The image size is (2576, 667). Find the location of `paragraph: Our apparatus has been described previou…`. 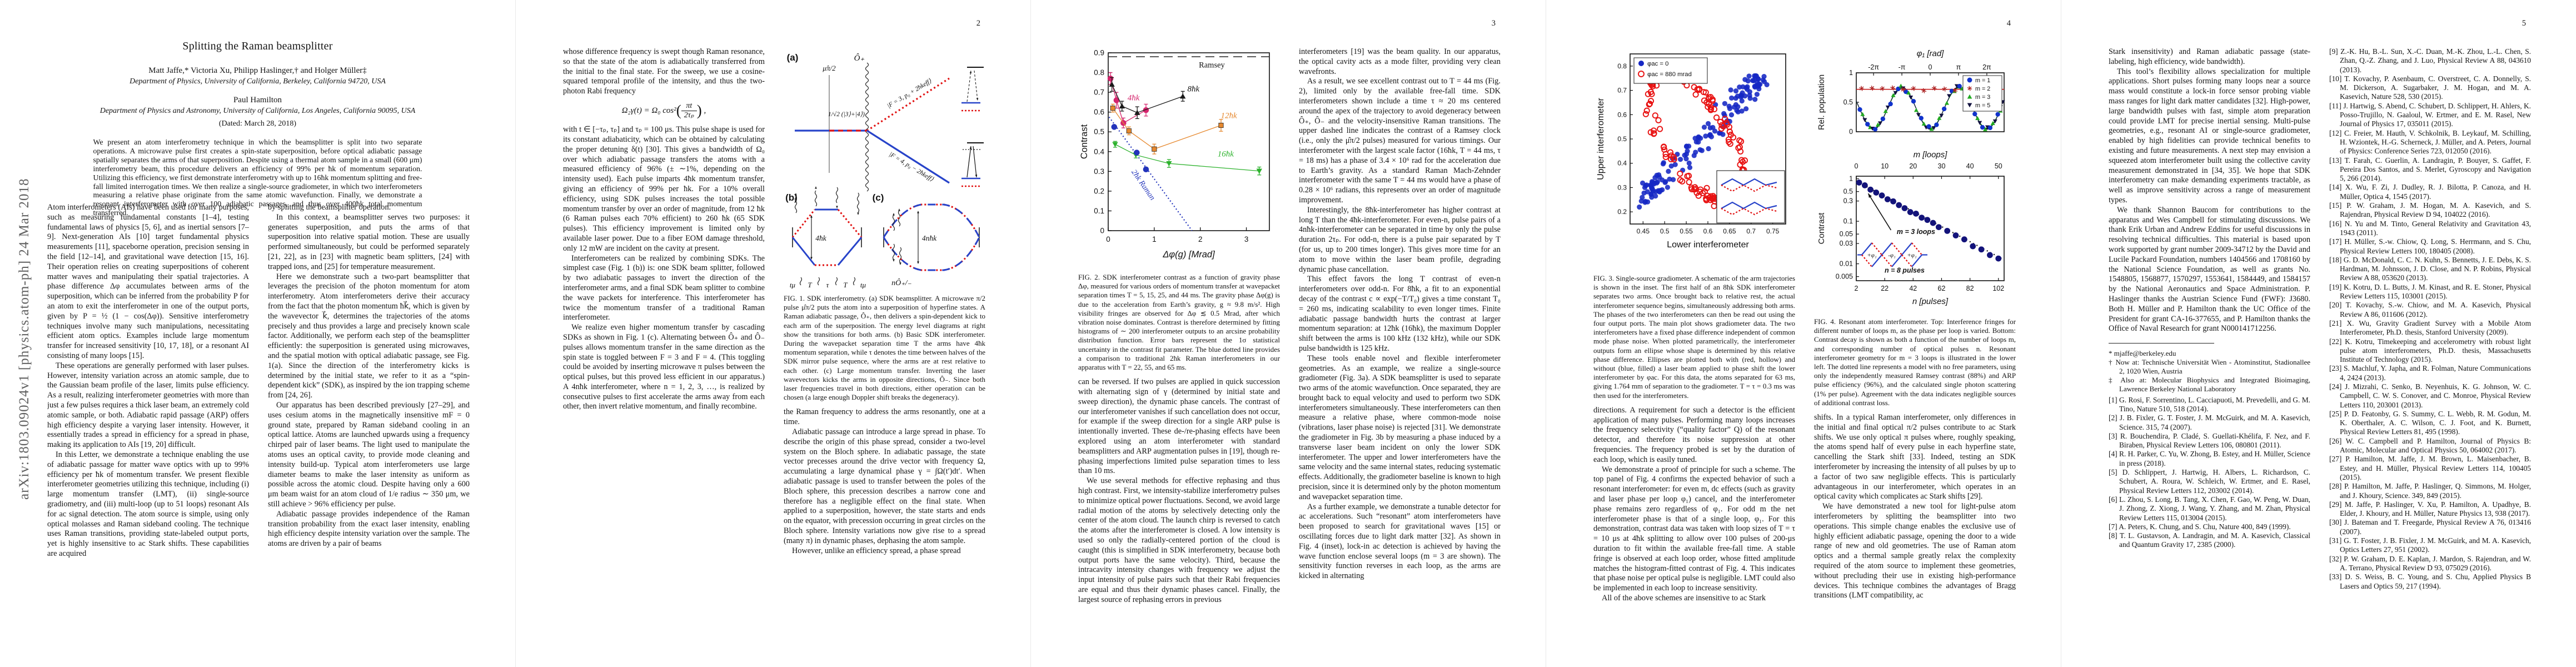

paragraph: Our apparatus has been described previou… is located at coordinates (369, 454).